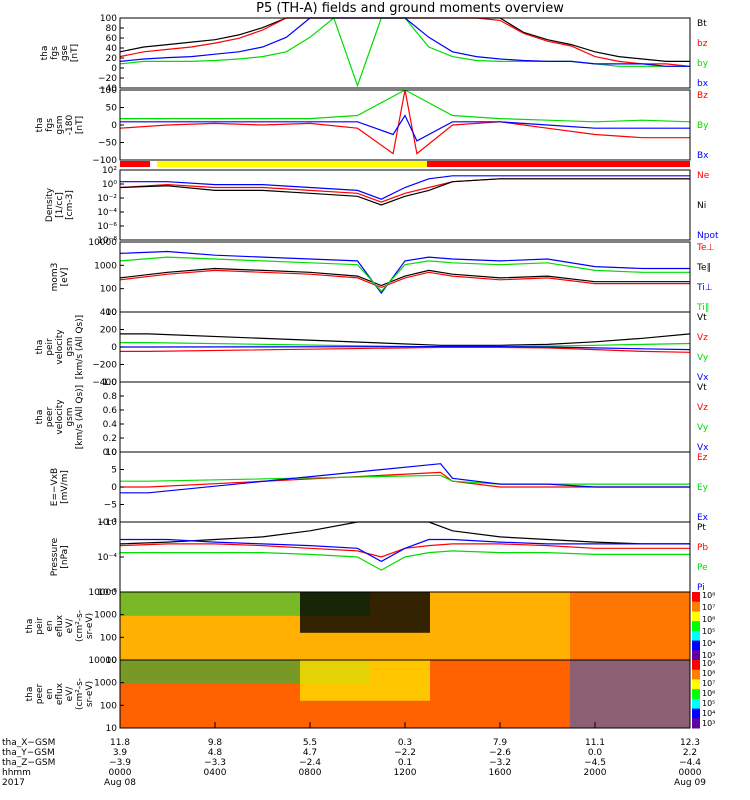  Describe the element at coordinates (16, 773) in the screenshot. I see `time-axis-row-label: hhmm` at that location.